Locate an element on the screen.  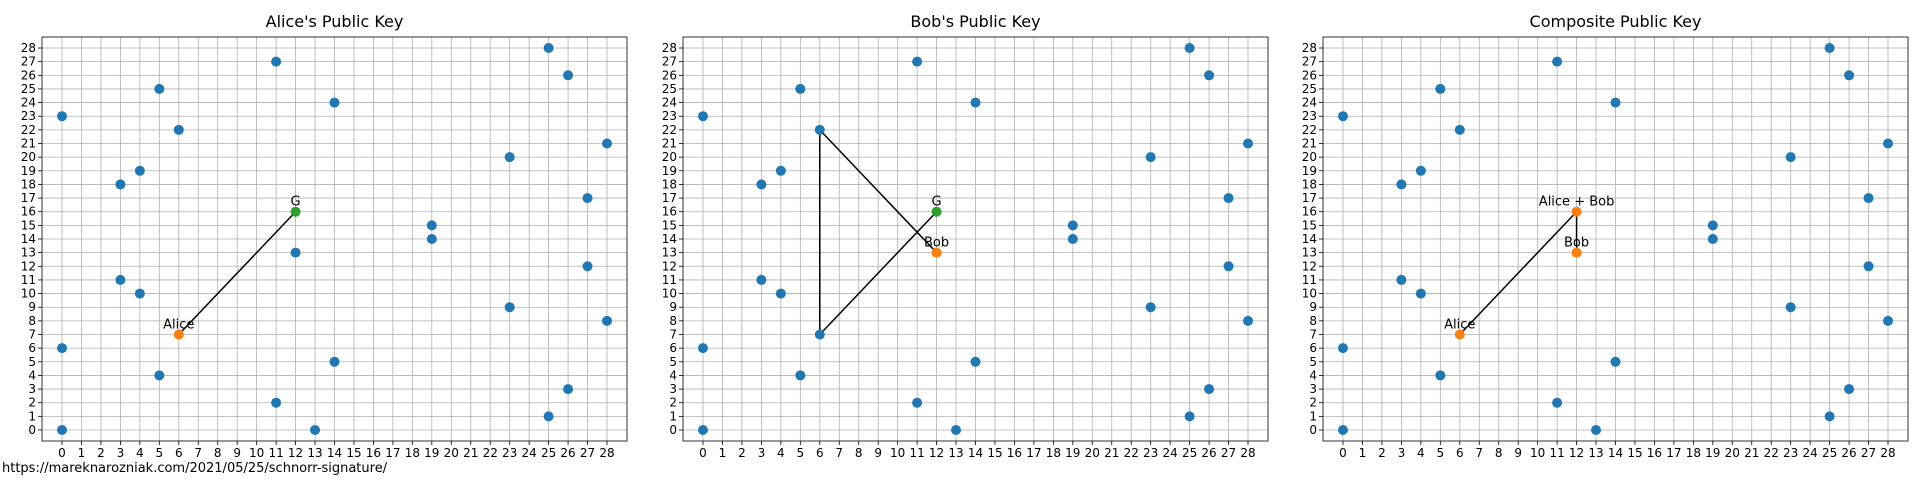
x-tick-label: 20 is located at coordinates (1732, 453).